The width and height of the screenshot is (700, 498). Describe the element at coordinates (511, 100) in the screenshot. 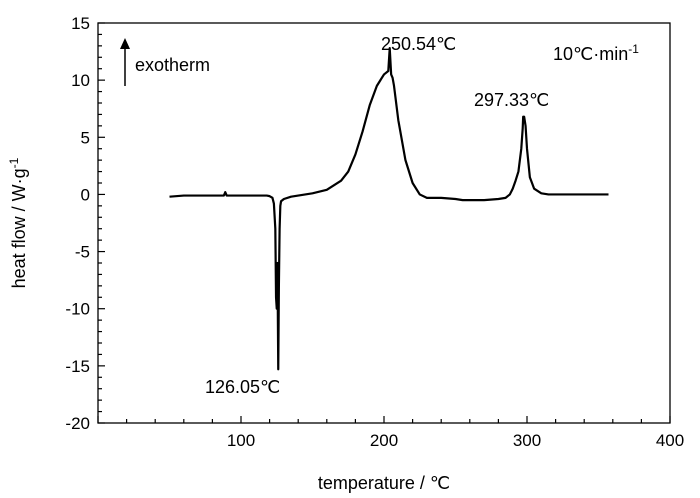

I see `peak-label-3: 297.33℃` at that location.